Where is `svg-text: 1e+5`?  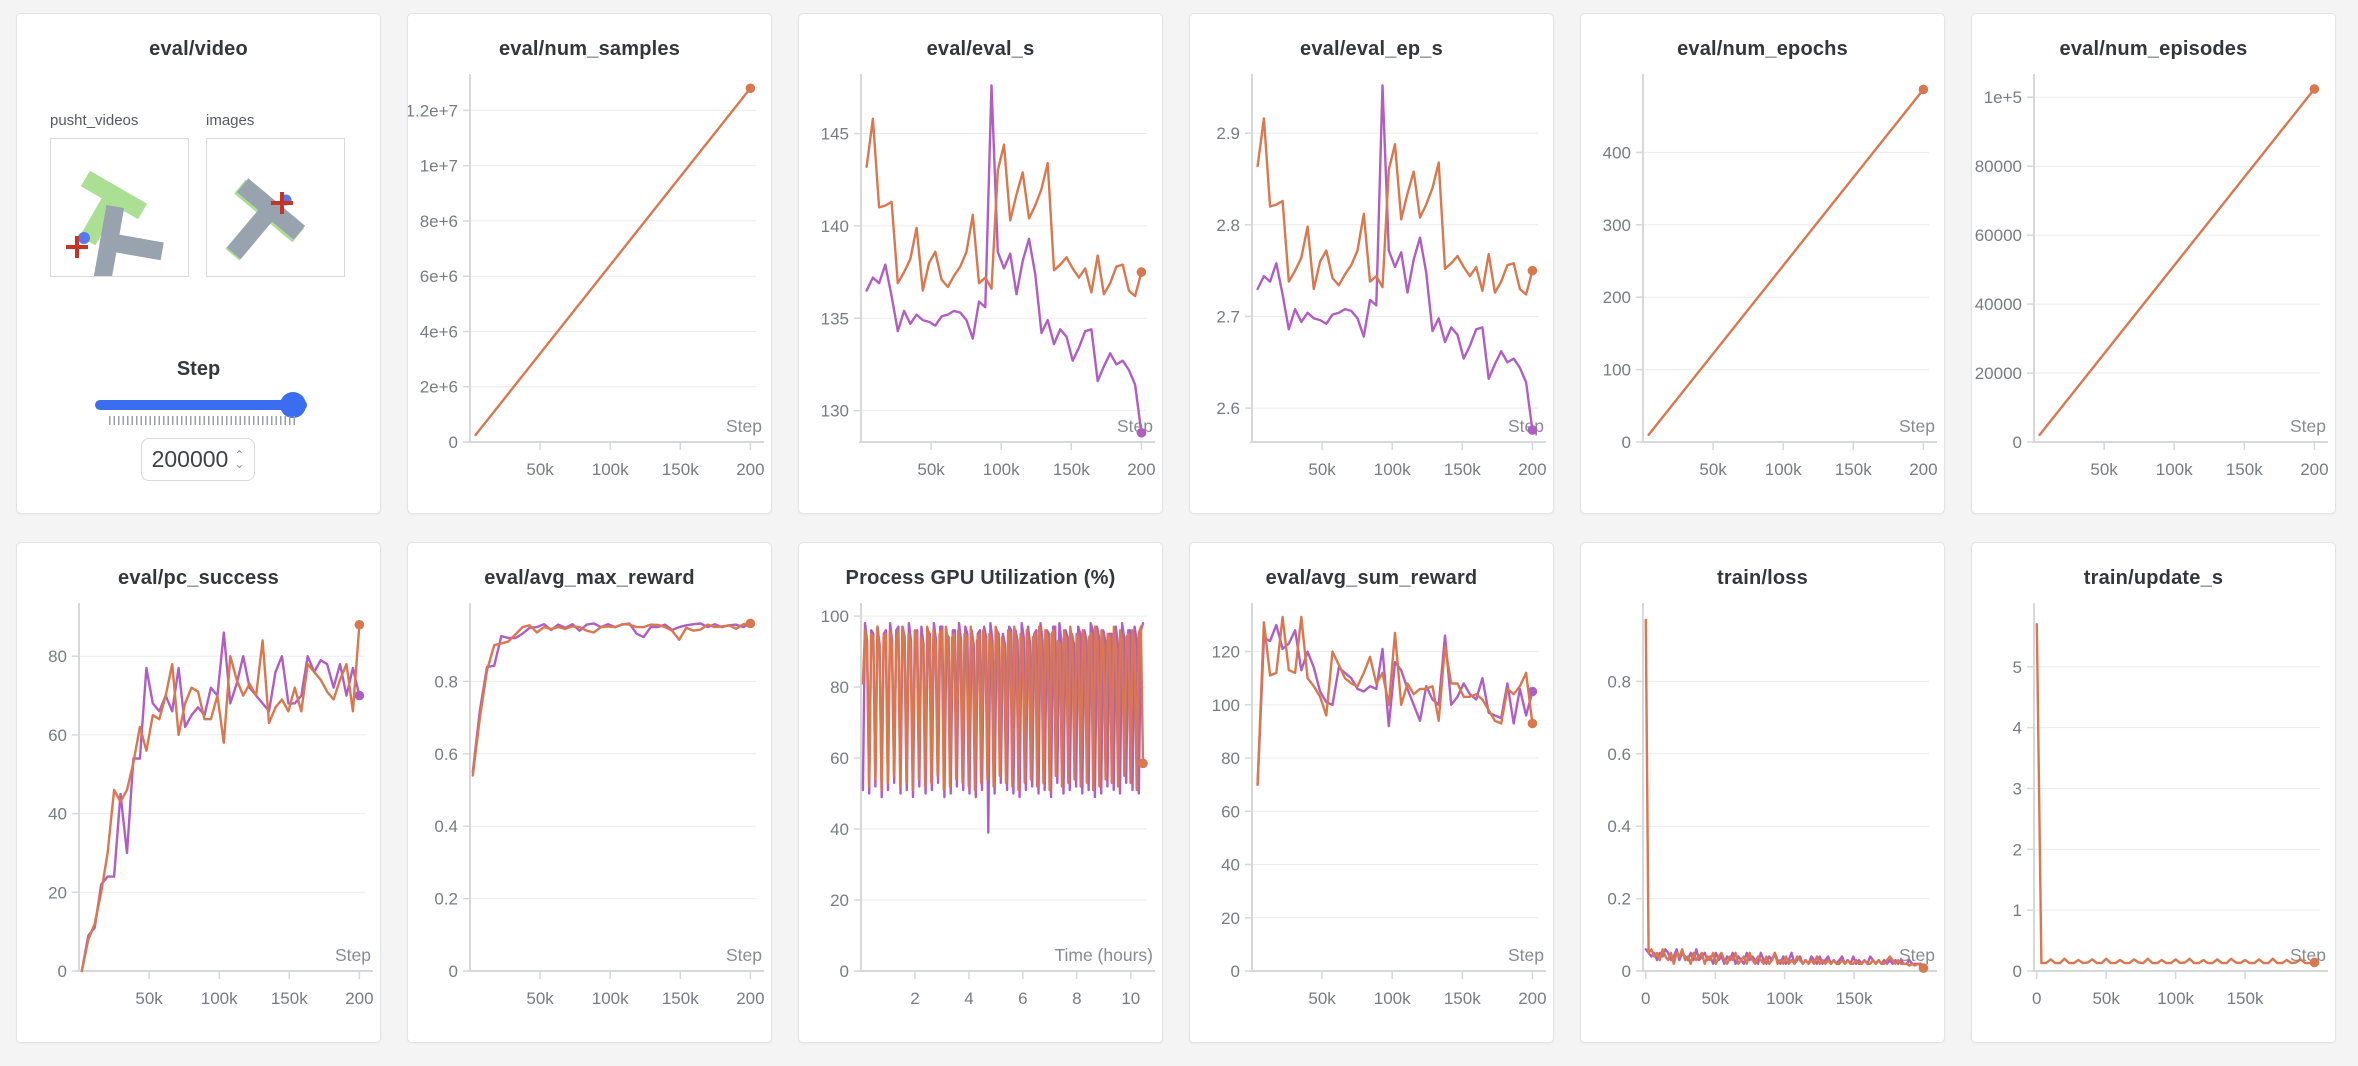 svg-text: 1e+5 is located at coordinates (2003, 97).